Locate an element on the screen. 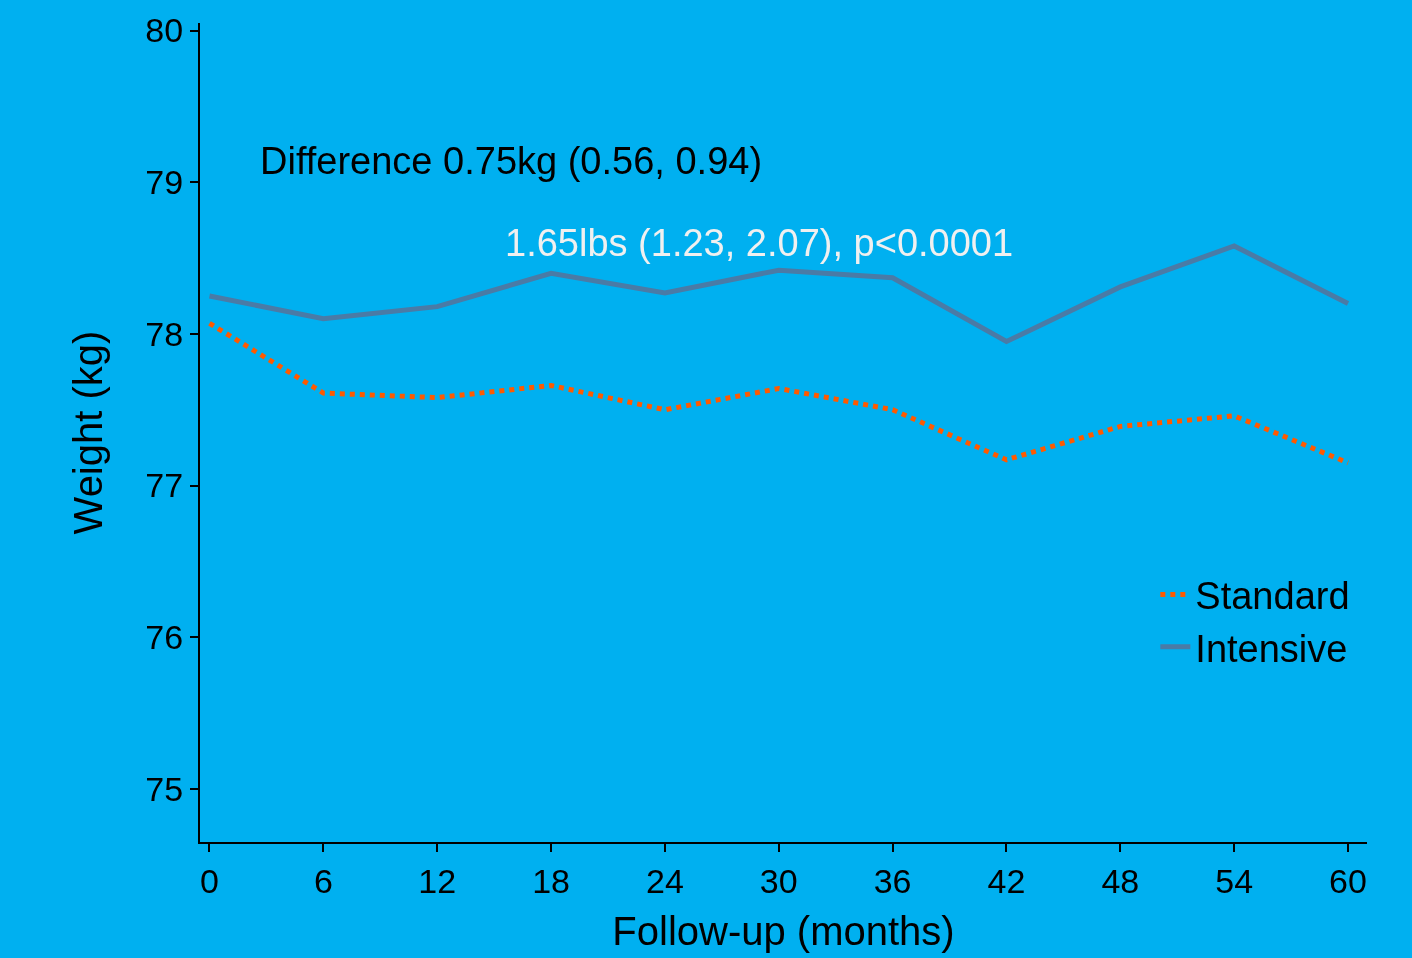 The width and height of the screenshot is (1412, 958). x-tick-label: 30 is located at coordinates (778, 880).